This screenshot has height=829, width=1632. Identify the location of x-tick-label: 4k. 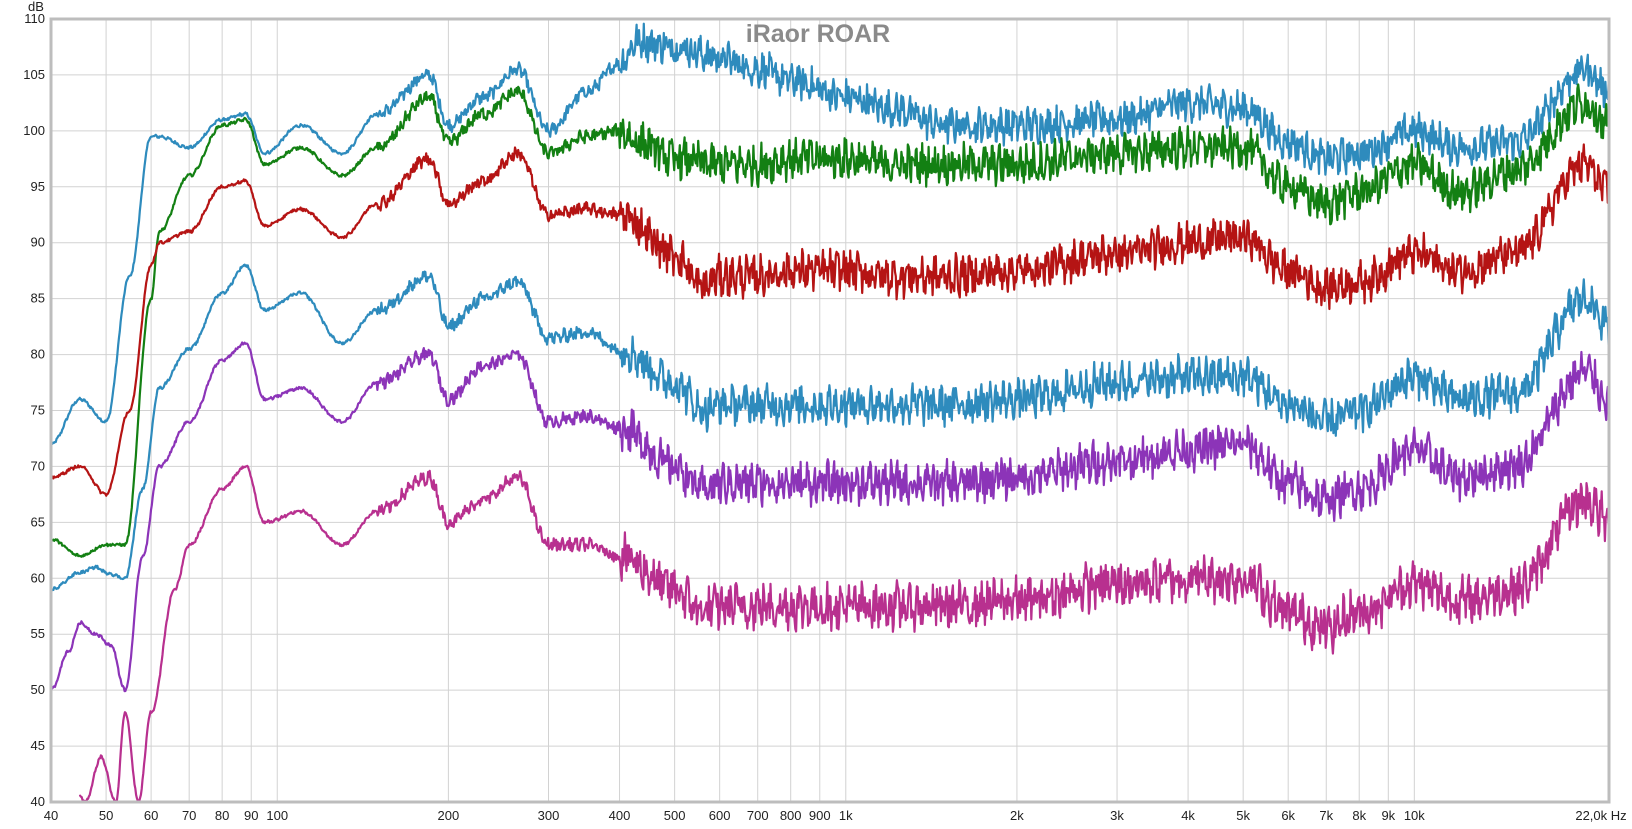
(1188, 815).